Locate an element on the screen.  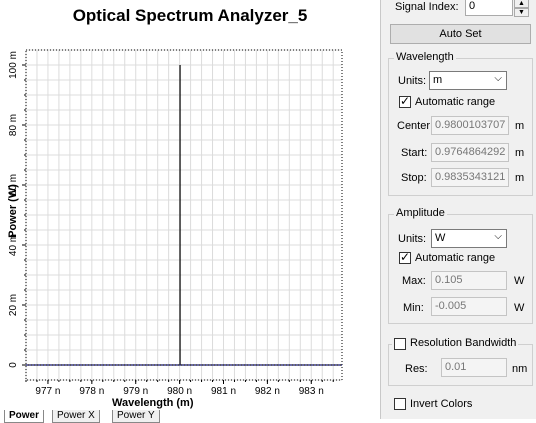
x-tick-label: 978 n is located at coordinates (91, 391).